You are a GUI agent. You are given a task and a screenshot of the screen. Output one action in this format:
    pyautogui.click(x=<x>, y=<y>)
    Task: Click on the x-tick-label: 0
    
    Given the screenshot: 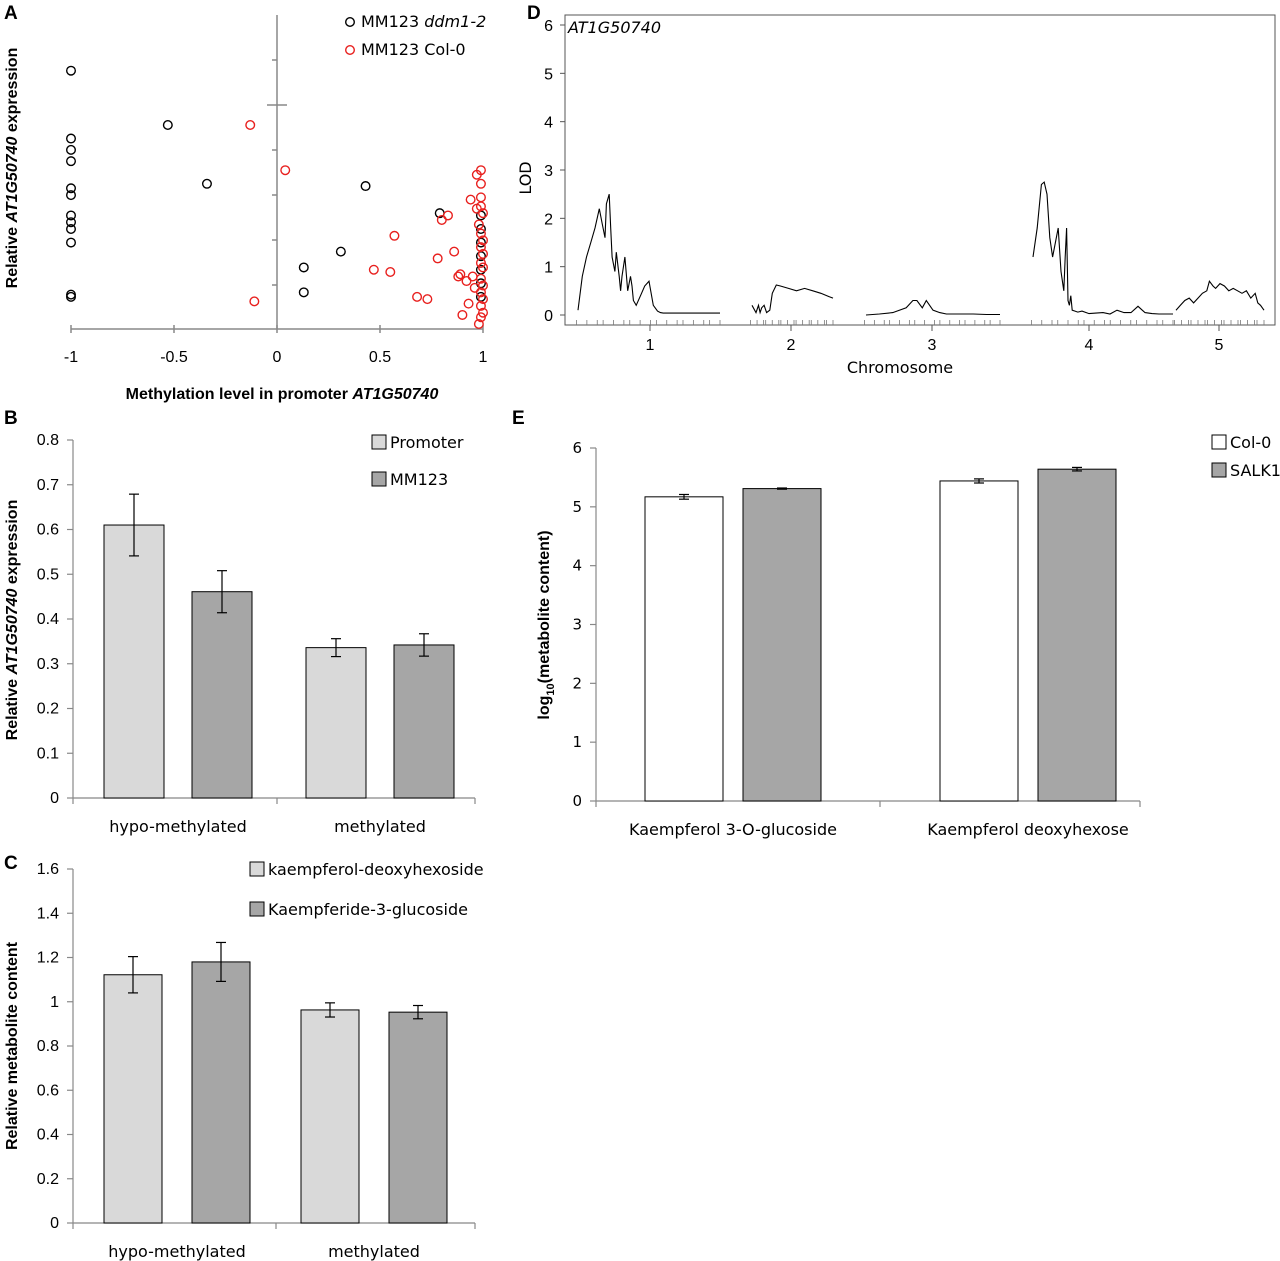 What is the action you would take?
    pyautogui.click(x=277, y=357)
    